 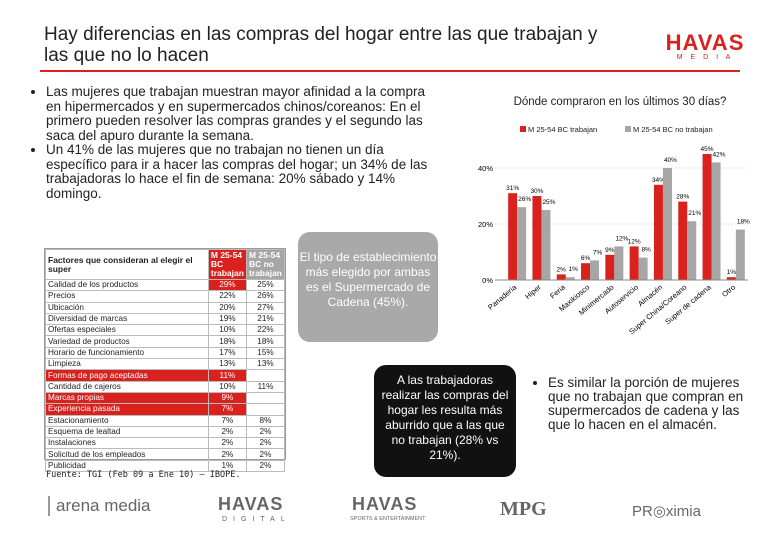 What do you see at coordinates (227, 386) in the screenshot?
I see `table-cell: 10%` at bounding box center [227, 386].